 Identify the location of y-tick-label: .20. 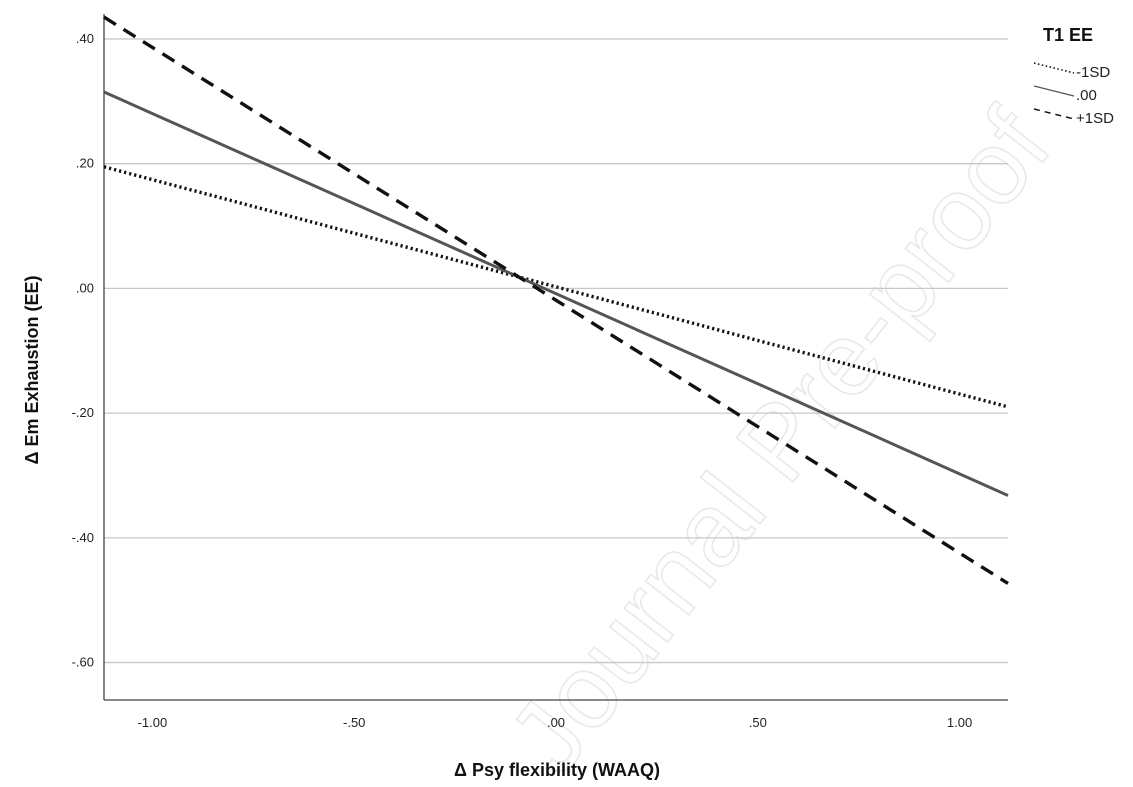
(85, 163).